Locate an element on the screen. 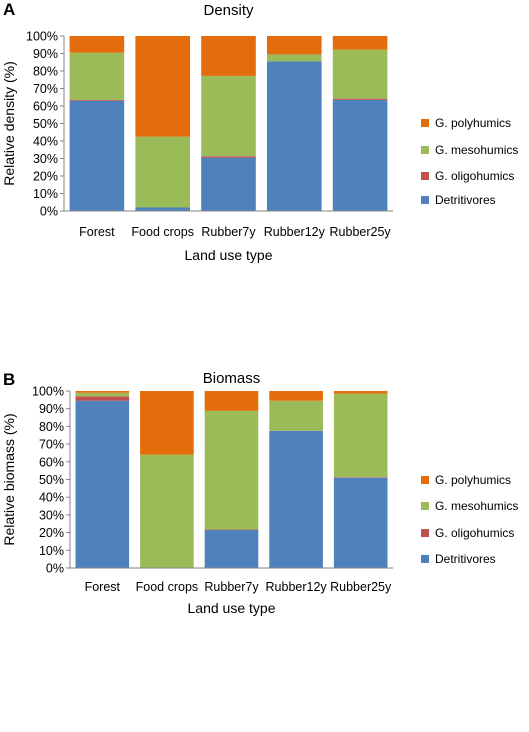 Image resolution: width=529 pixels, height=732 pixels. chart-title: Biomass is located at coordinates (232, 378).